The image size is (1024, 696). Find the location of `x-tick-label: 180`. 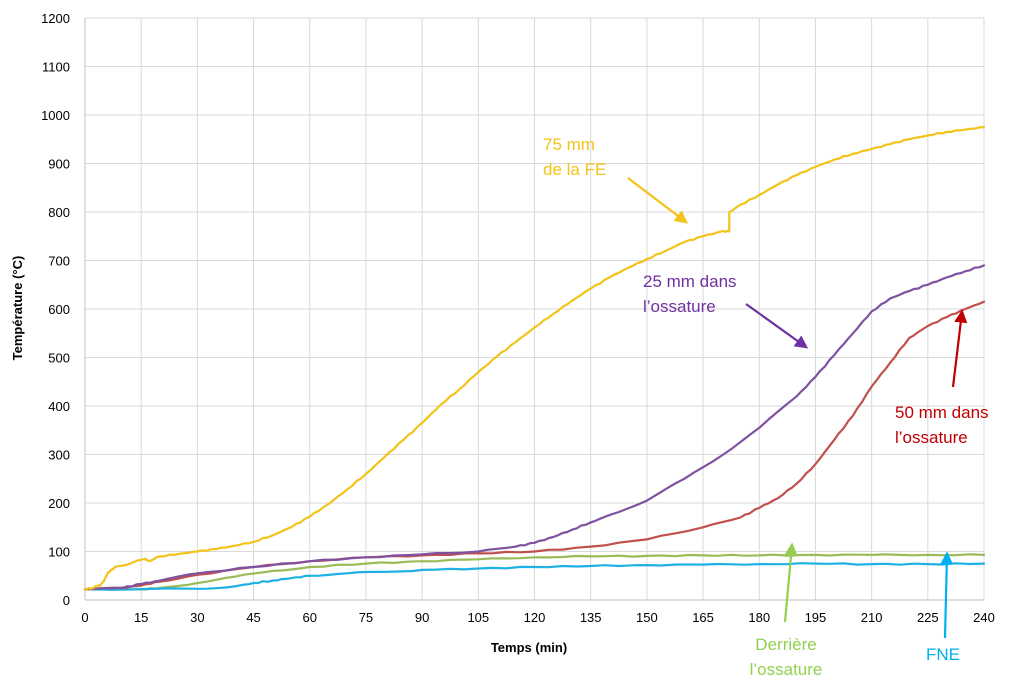

x-tick-label: 180 is located at coordinates (759, 617).